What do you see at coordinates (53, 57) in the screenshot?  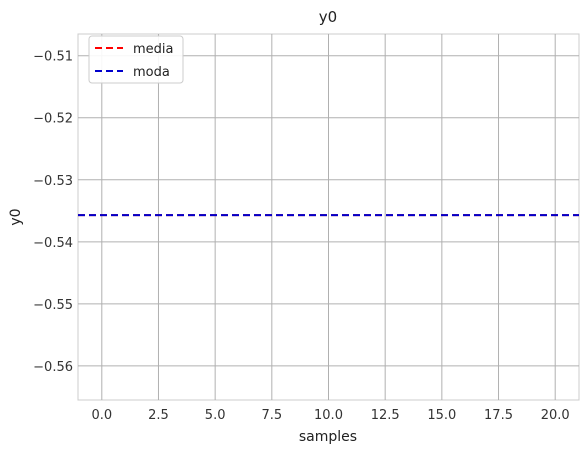 I see `y-tick-label: −0.51` at bounding box center [53, 57].